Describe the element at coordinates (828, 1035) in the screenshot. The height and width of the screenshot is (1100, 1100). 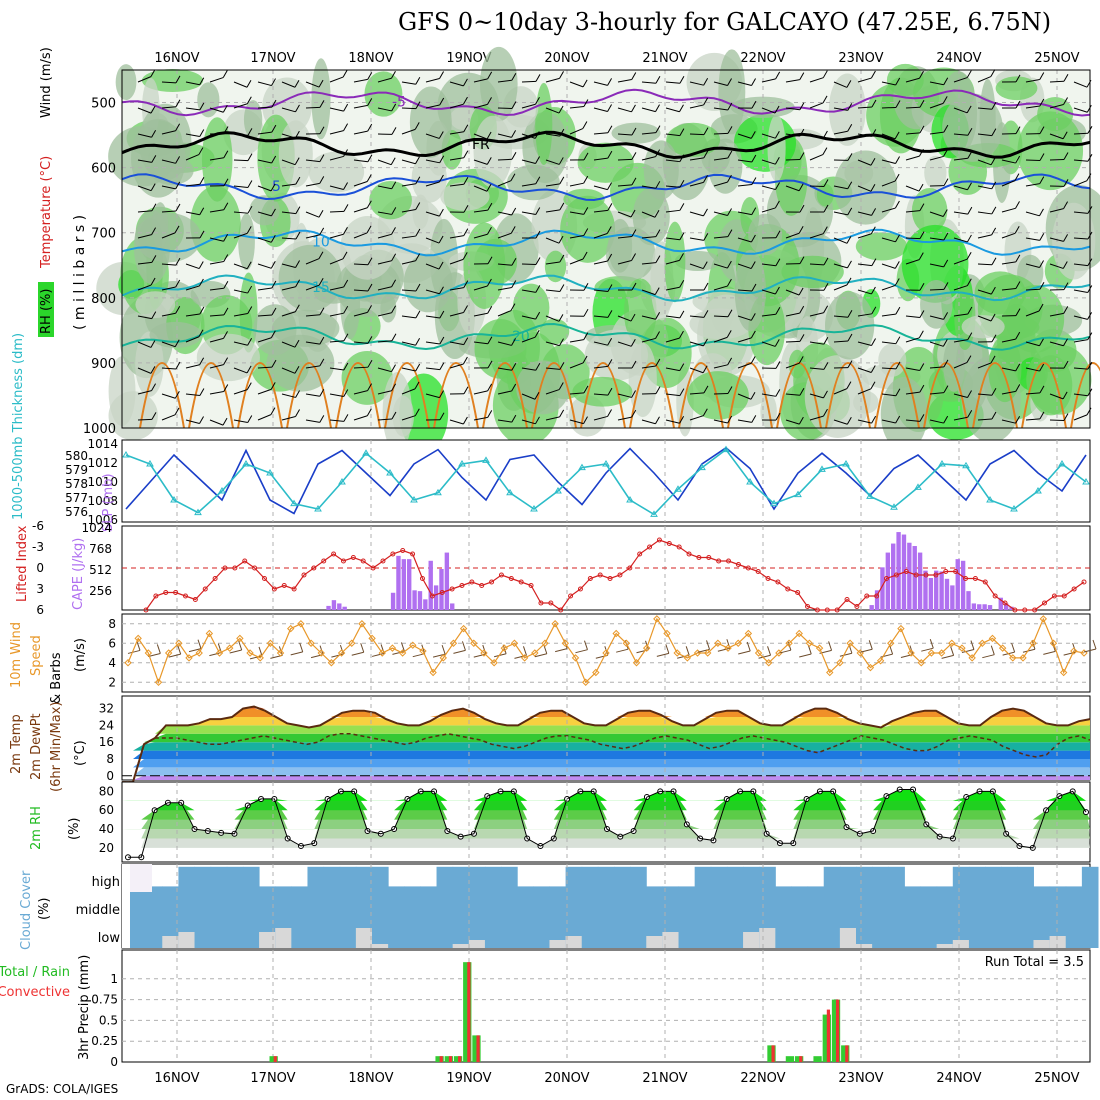
I see `precip-convective-bar` at that location.